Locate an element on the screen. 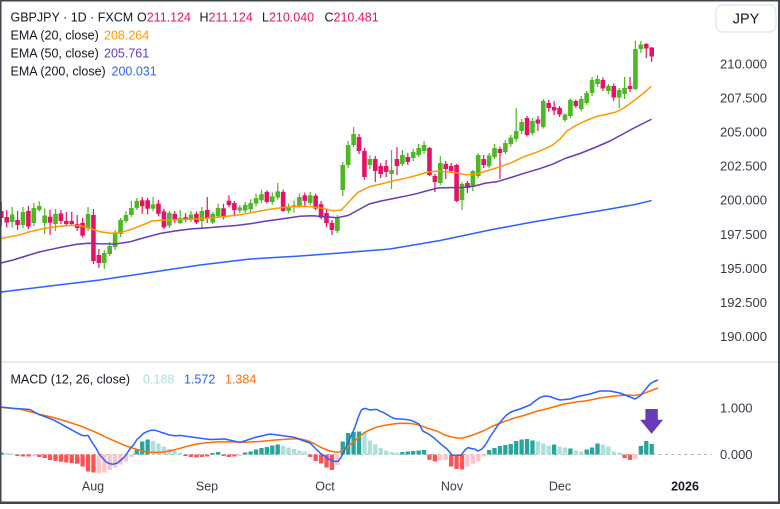 Image resolution: width=780 pixels, height=509 pixels. svg-text: EMA (200, close) is located at coordinates (58, 71).